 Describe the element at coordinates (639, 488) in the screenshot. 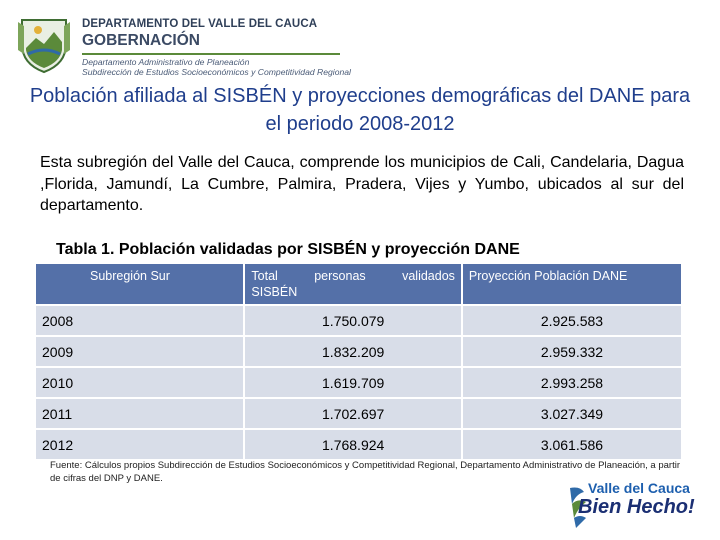

I see `logo-line-1: Valle del Cauca` at that location.